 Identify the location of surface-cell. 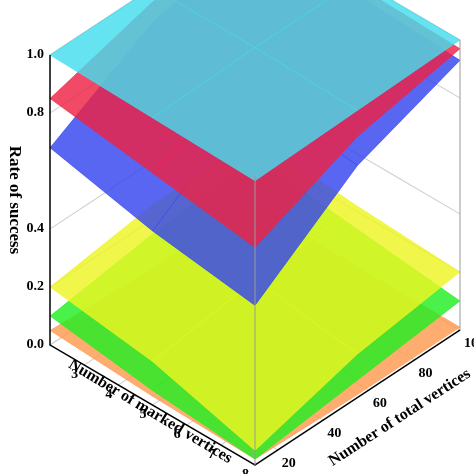
(250, 24).